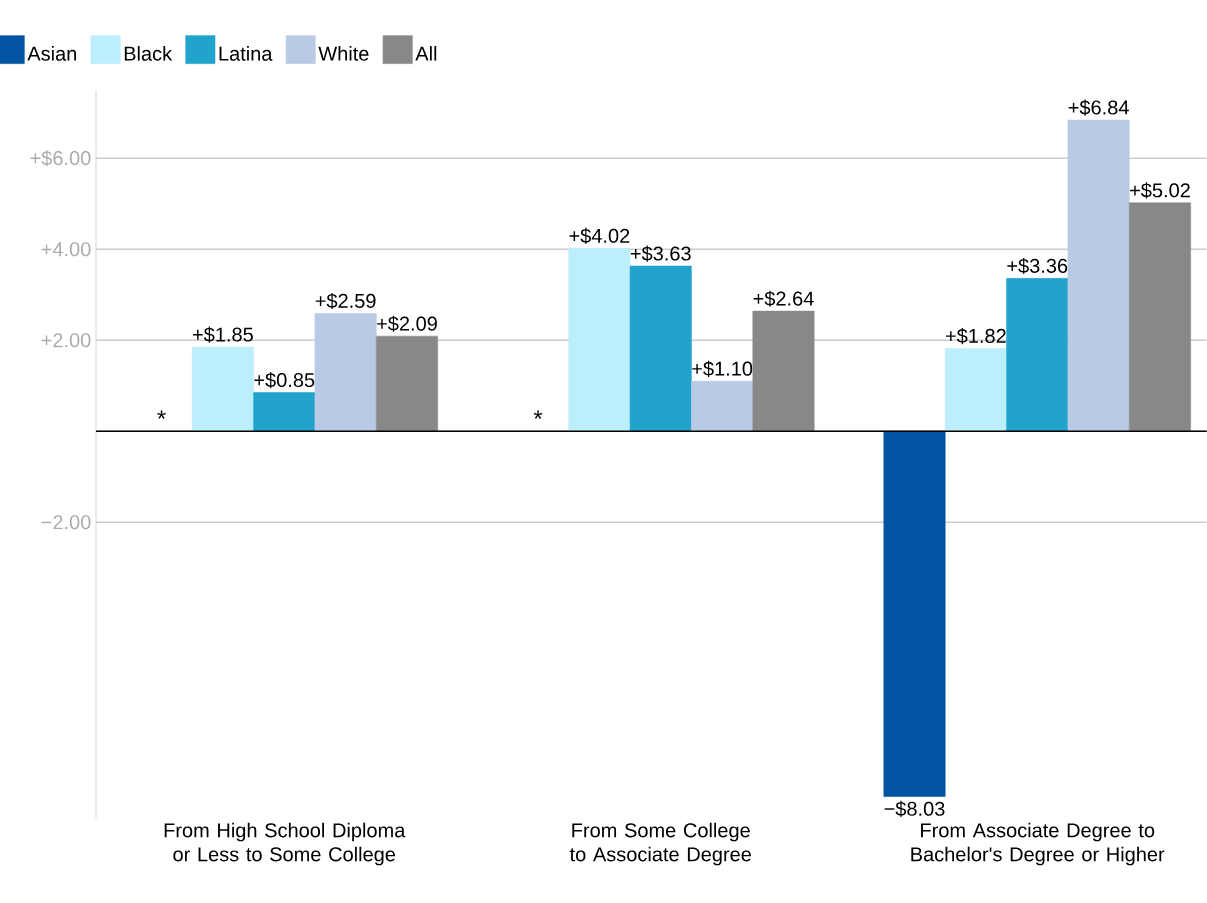 The height and width of the screenshot is (903, 1207). I want to click on data-label: +$6.84, so click(1098, 107).